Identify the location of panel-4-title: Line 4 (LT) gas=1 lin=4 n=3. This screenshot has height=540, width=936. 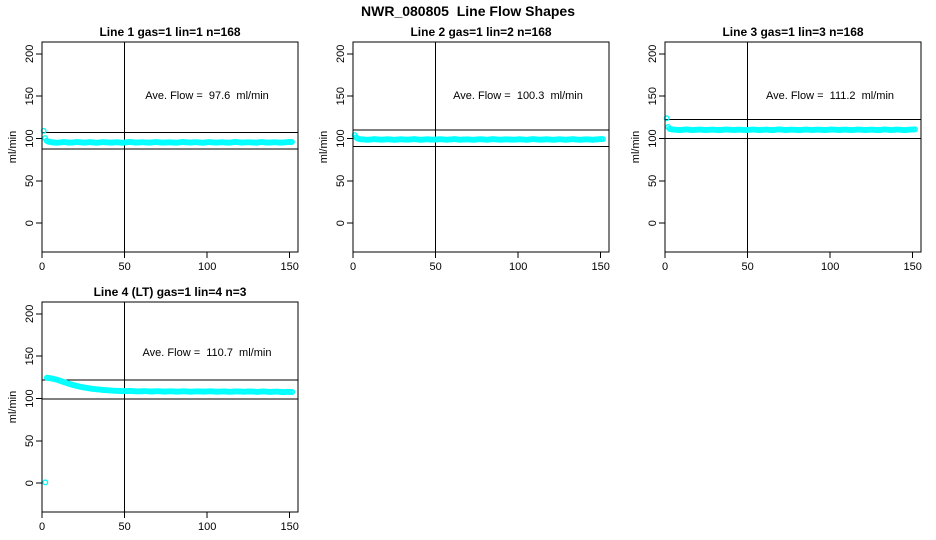
(170, 292).